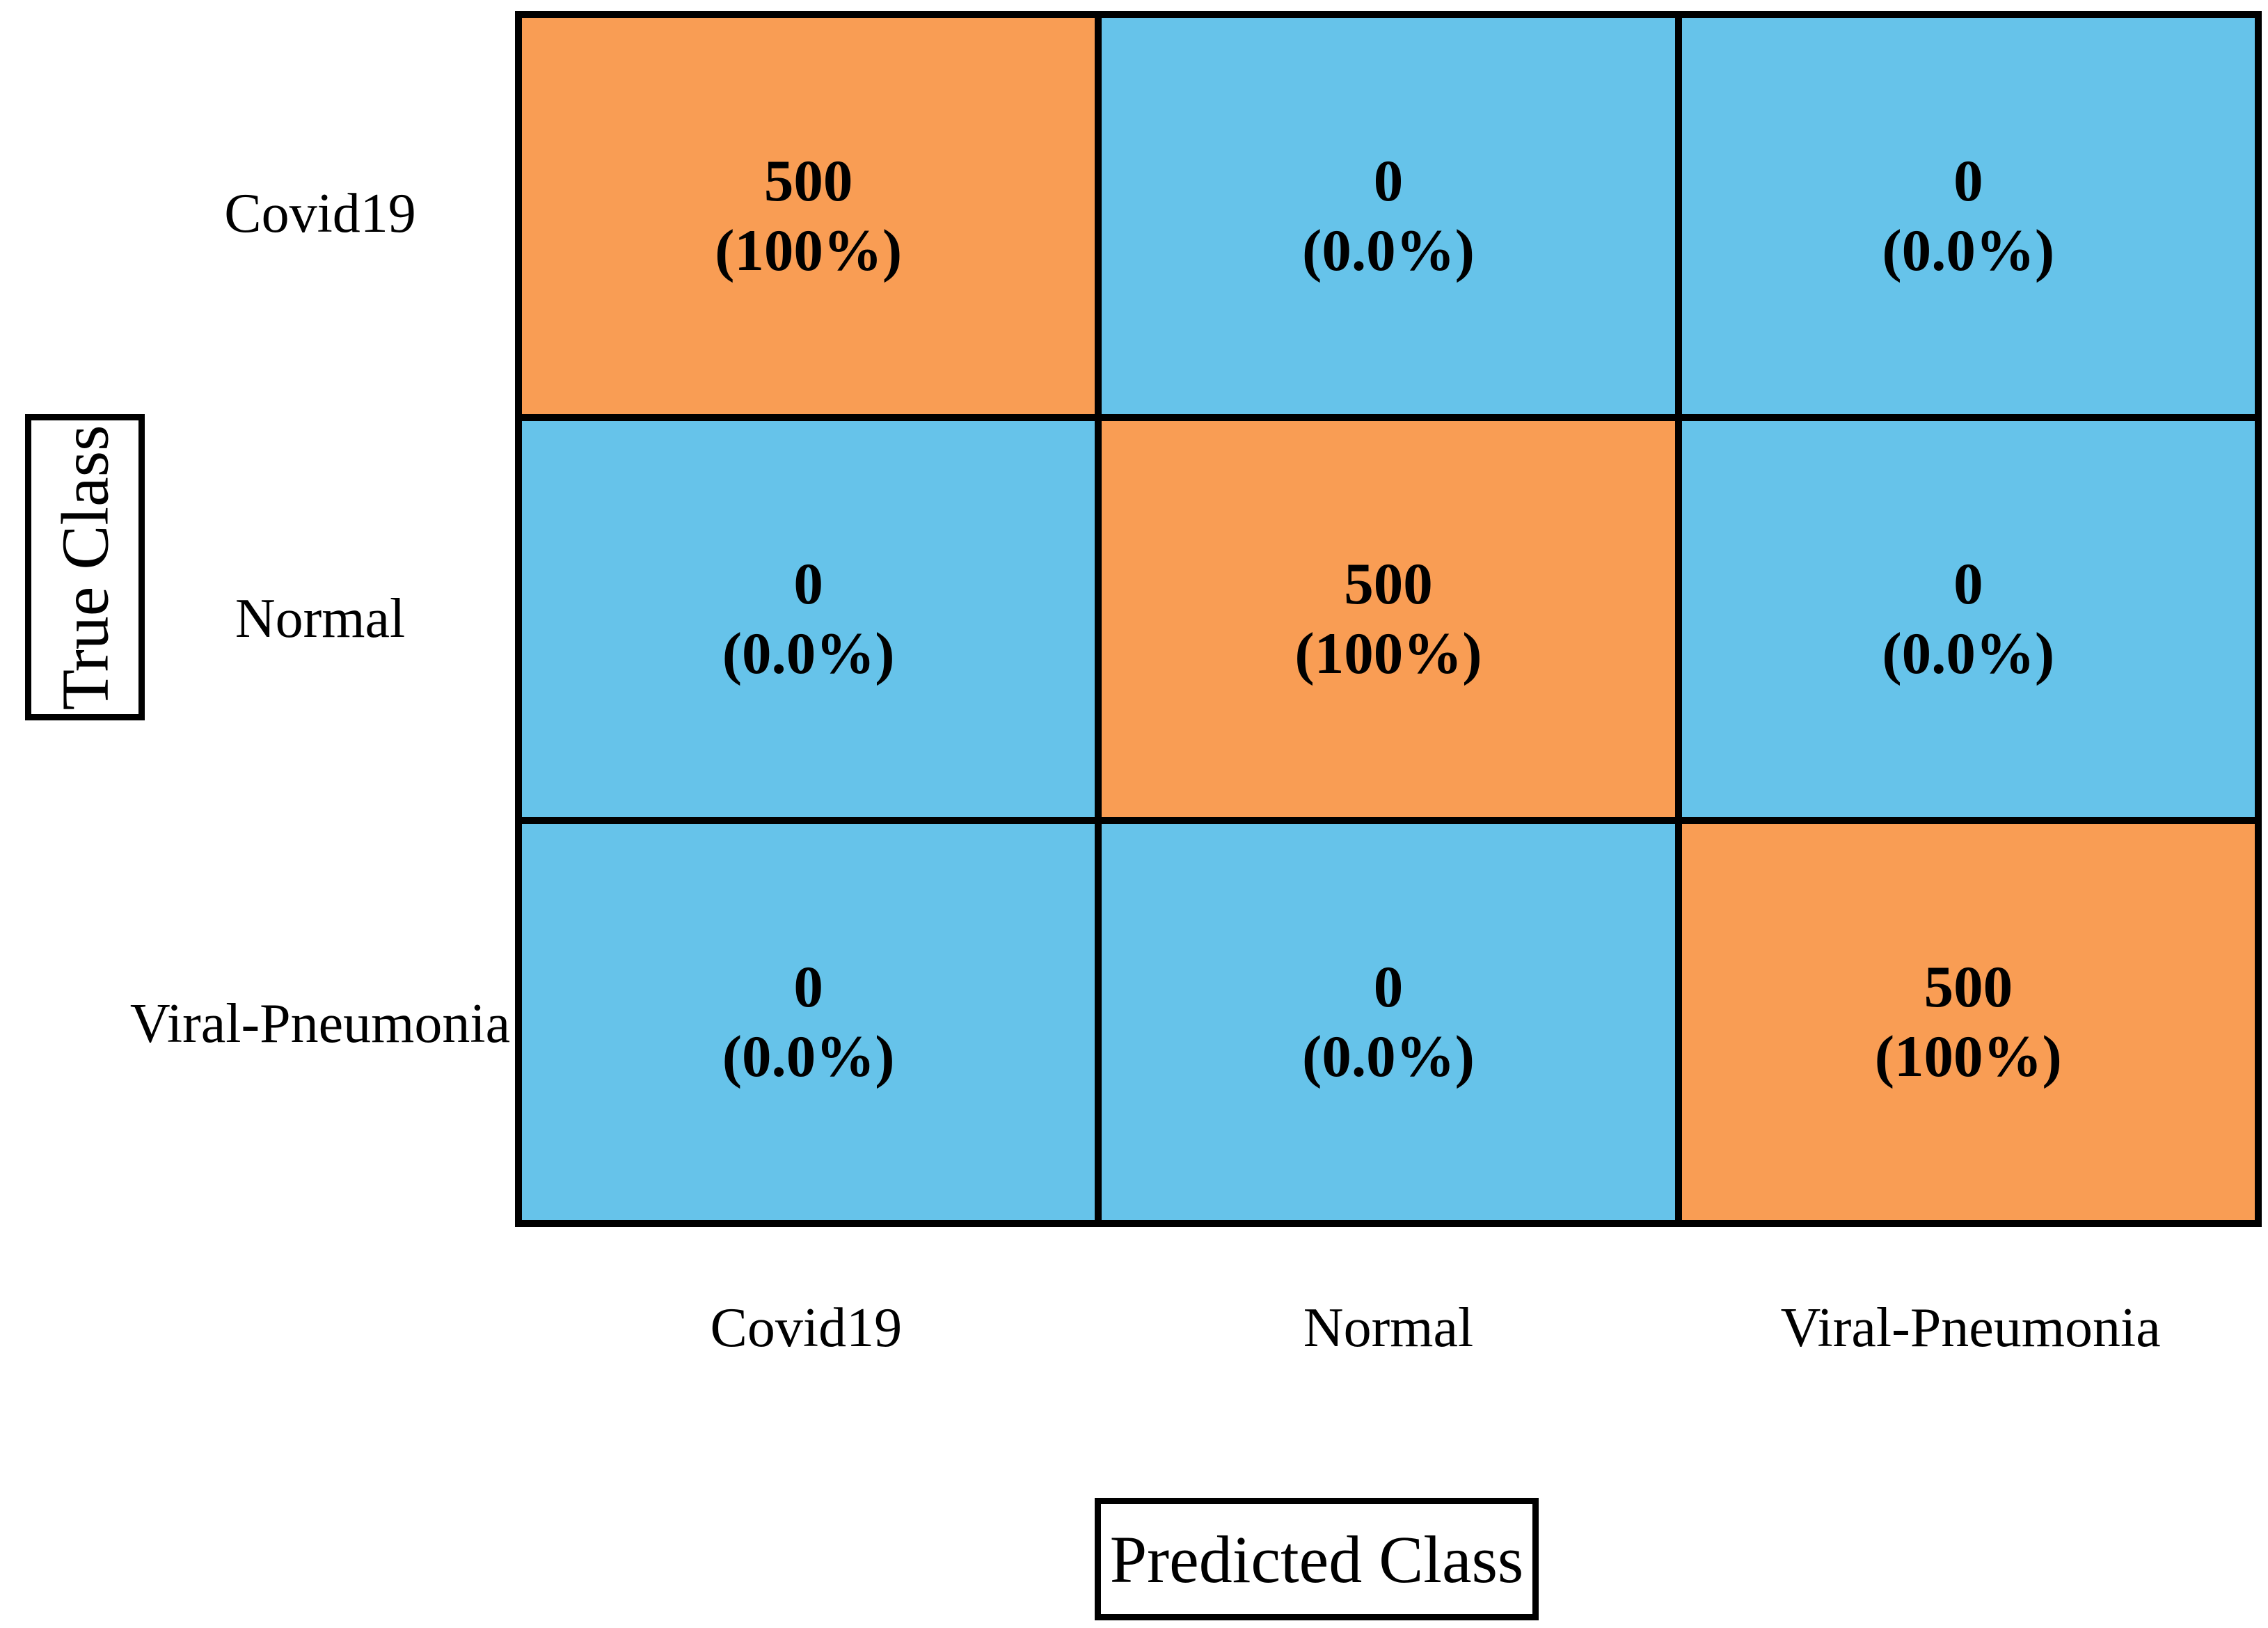 This screenshot has height=1628, width=2268. Describe the element at coordinates (320, 213) in the screenshot. I see `row-label-covid19: Covid19` at that location.